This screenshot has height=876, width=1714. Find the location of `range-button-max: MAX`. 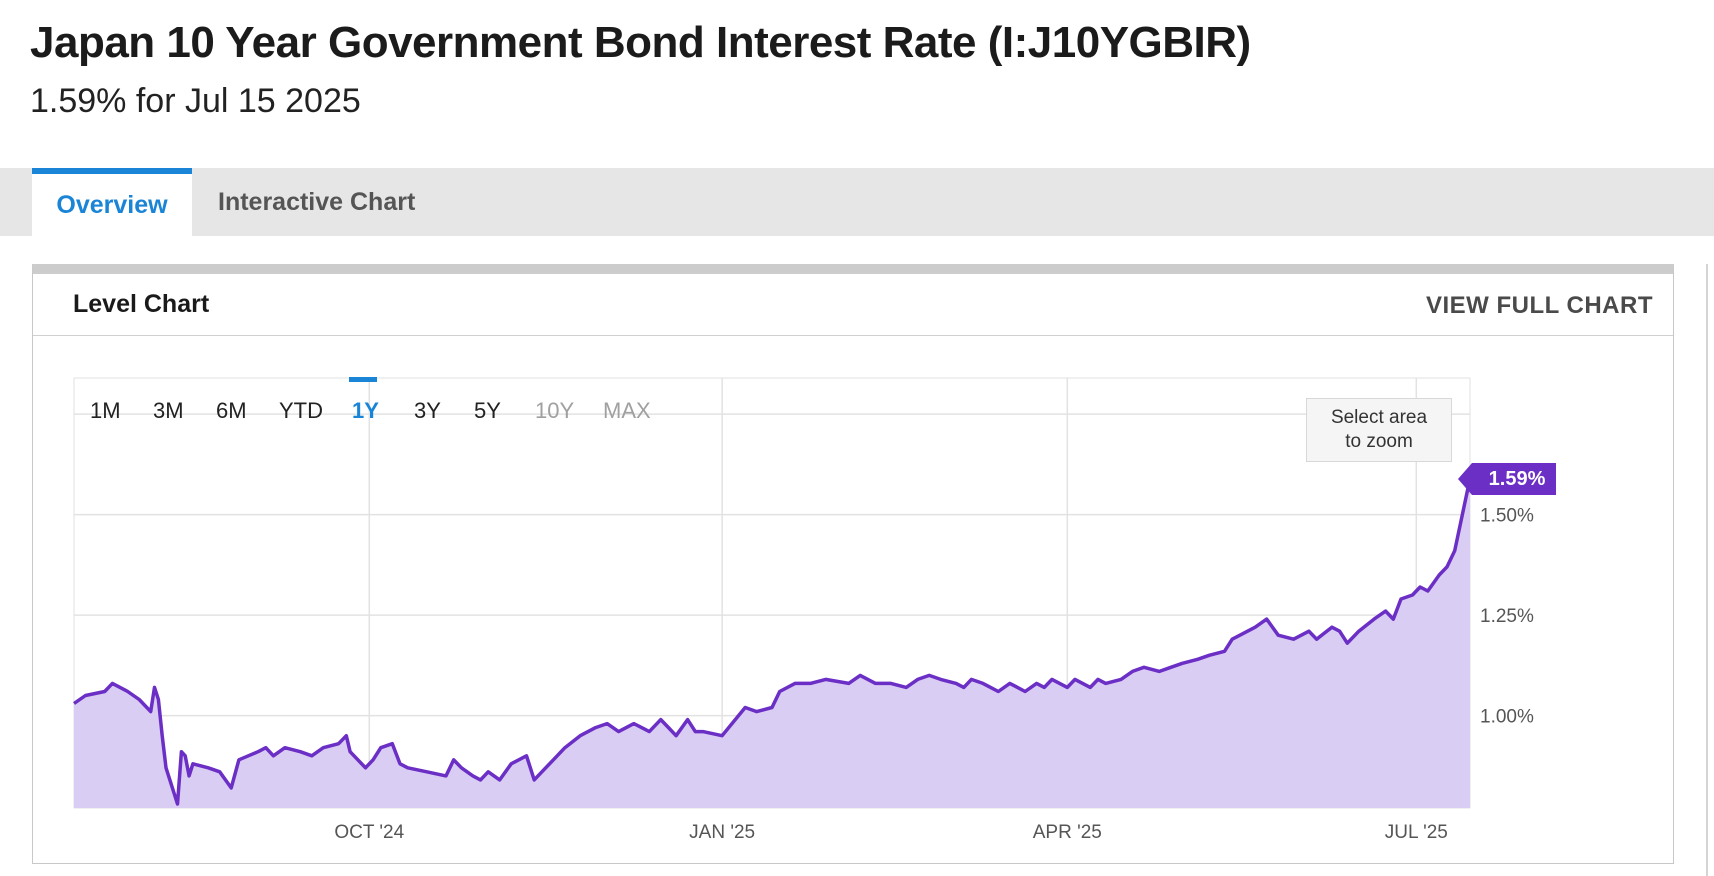

range-button-max: MAX is located at coordinates (627, 410).